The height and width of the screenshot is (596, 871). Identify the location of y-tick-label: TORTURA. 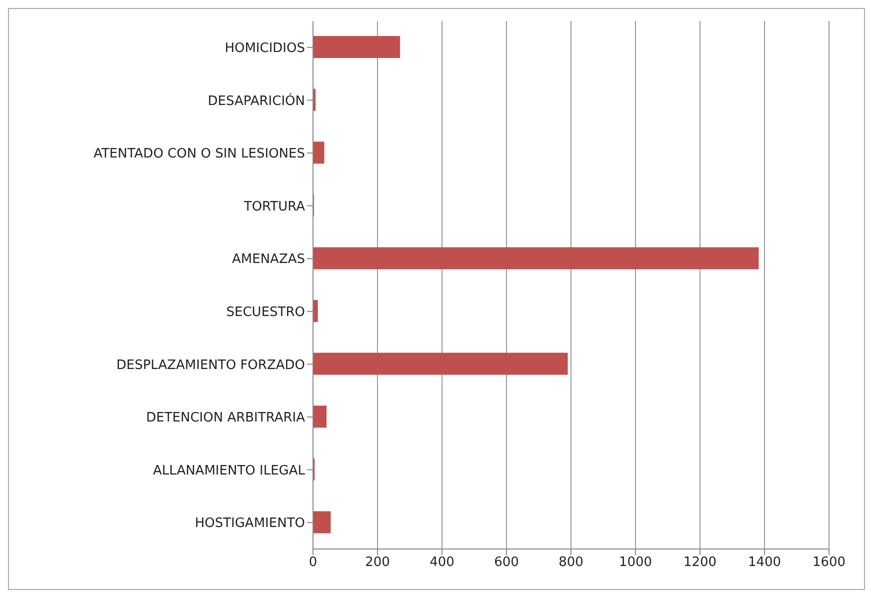
(274, 206).